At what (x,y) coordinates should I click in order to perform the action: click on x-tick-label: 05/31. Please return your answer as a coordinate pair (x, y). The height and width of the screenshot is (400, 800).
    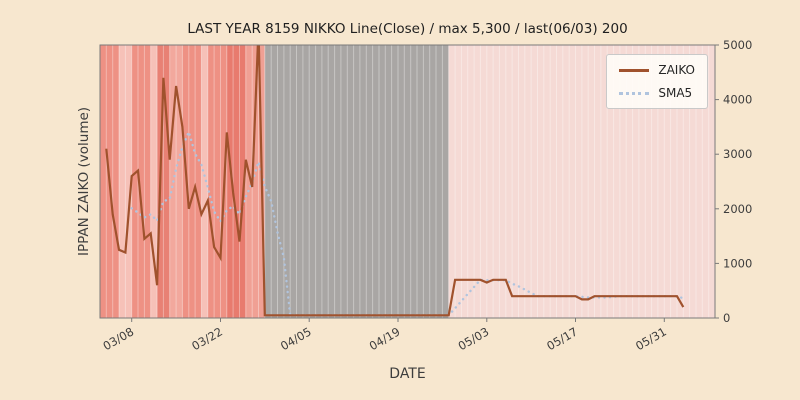
    Looking at the image, I should click on (651, 338).